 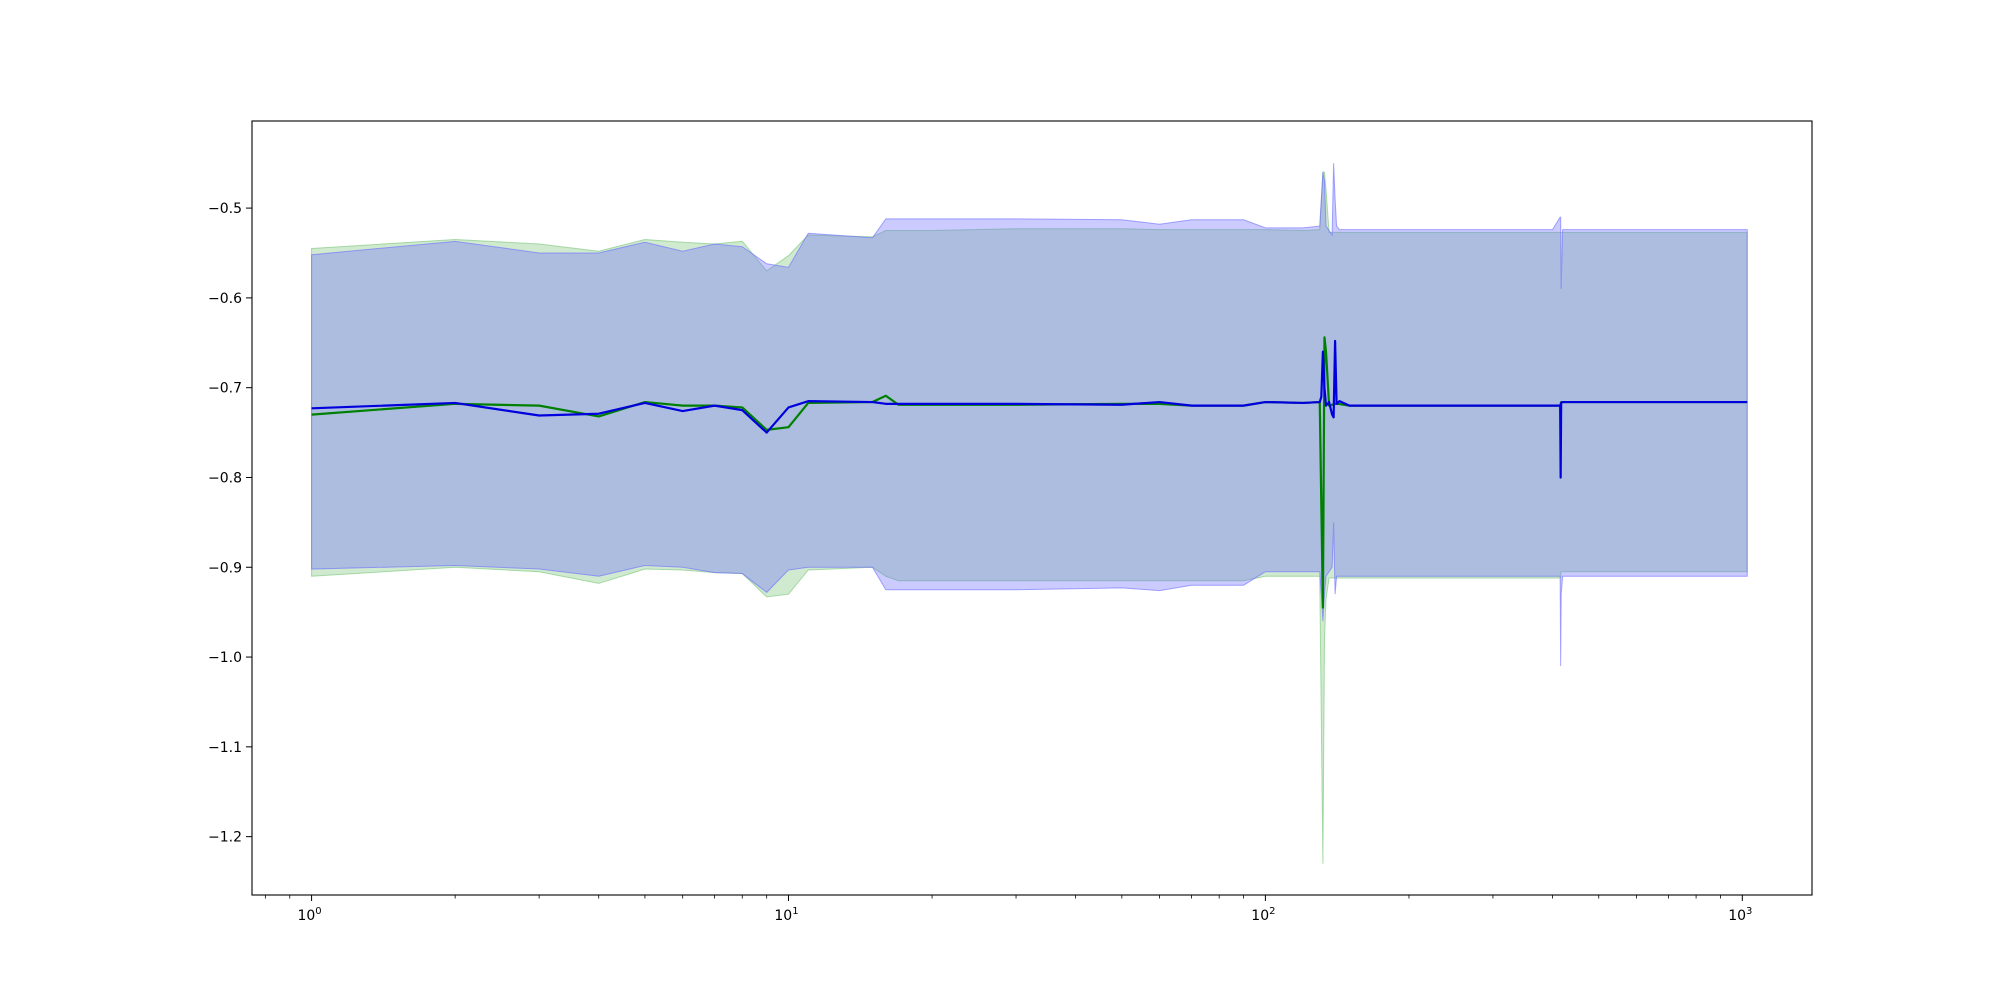 What do you see at coordinates (309, 915) in the screenshot?
I see `x-tick-label: 100` at bounding box center [309, 915].